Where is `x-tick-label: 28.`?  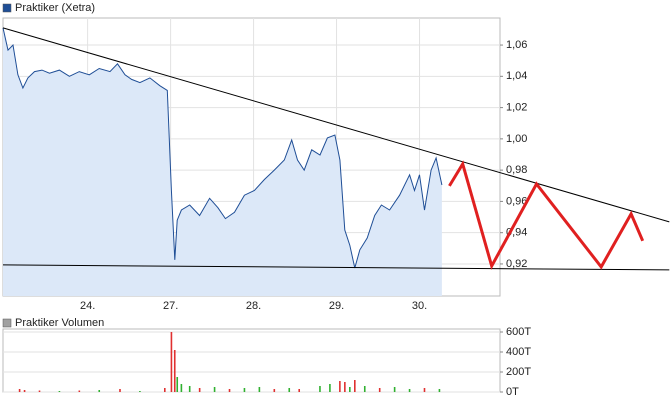
x-tick-label: 28. is located at coordinates (253, 306).